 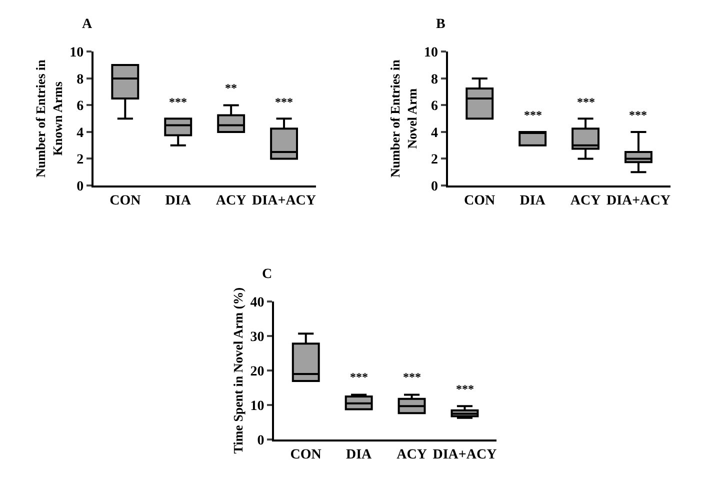 I want to click on y-axis-title: Number of Entries in Novel Arm, so click(x=404, y=118).